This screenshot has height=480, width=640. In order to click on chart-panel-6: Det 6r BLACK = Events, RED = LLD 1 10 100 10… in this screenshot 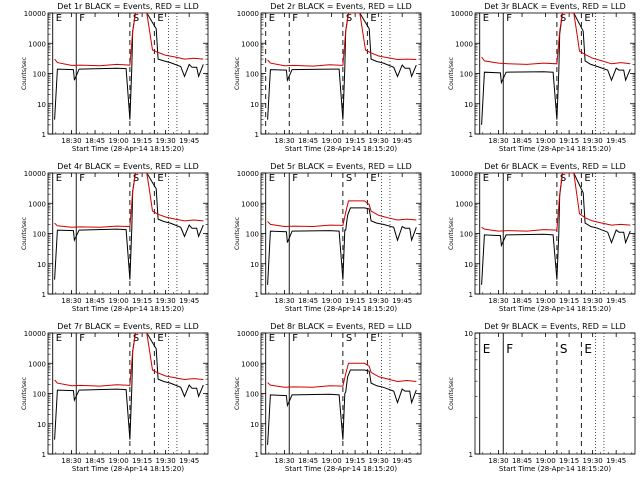, I will do `click(542, 237)`.